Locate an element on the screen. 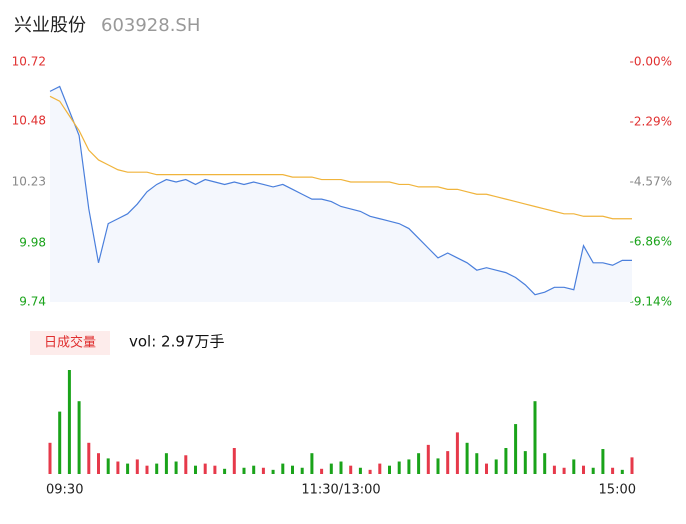 This screenshot has height=524, width=686. y-tick-label: 10.48 is located at coordinates (29, 120).